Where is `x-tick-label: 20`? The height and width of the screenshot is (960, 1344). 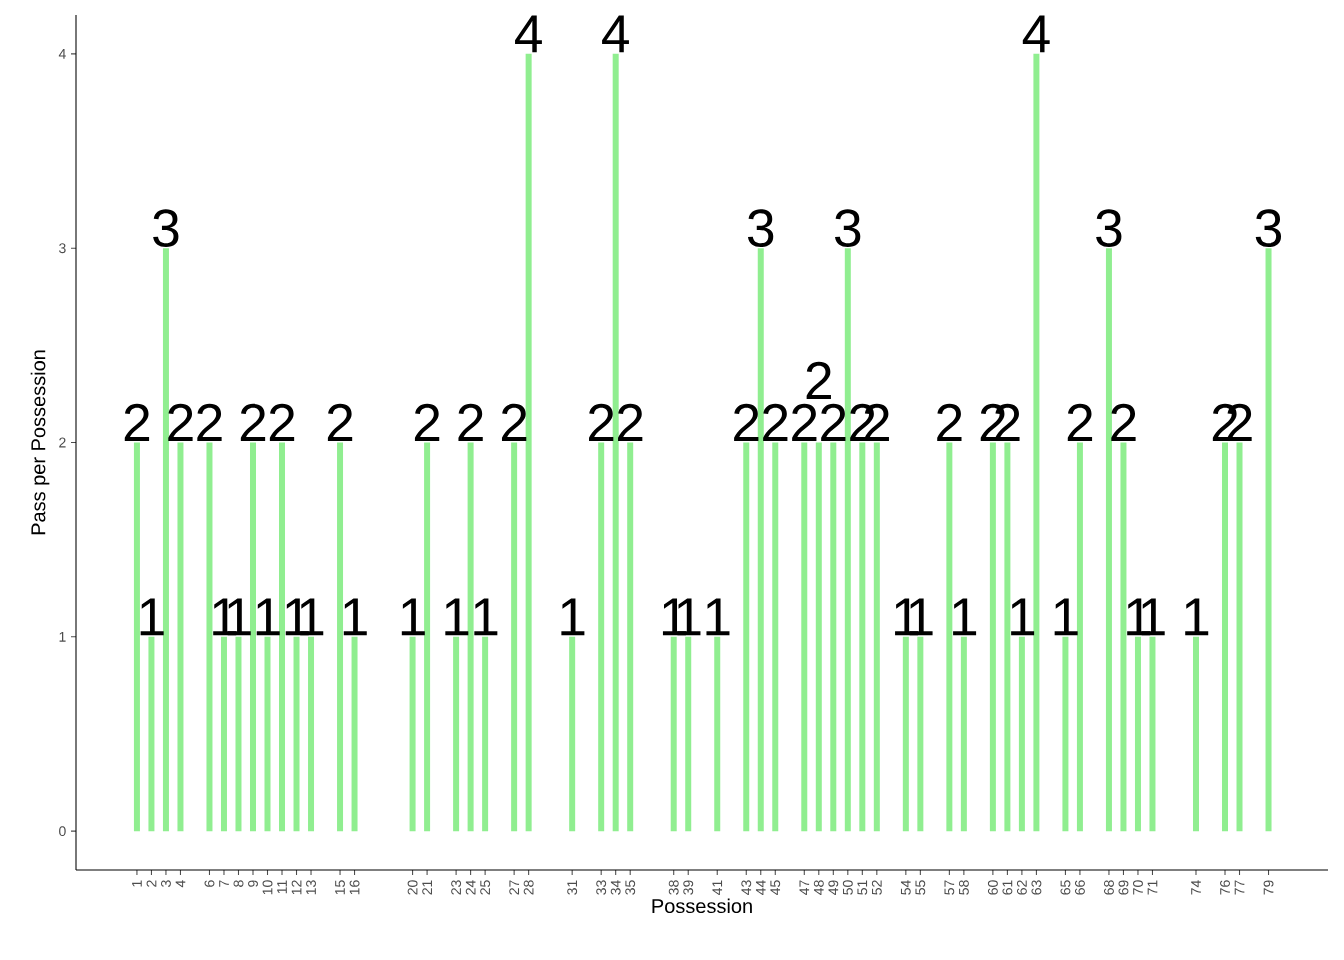
x-tick-label: 20 is located at coordinates (412, 887).